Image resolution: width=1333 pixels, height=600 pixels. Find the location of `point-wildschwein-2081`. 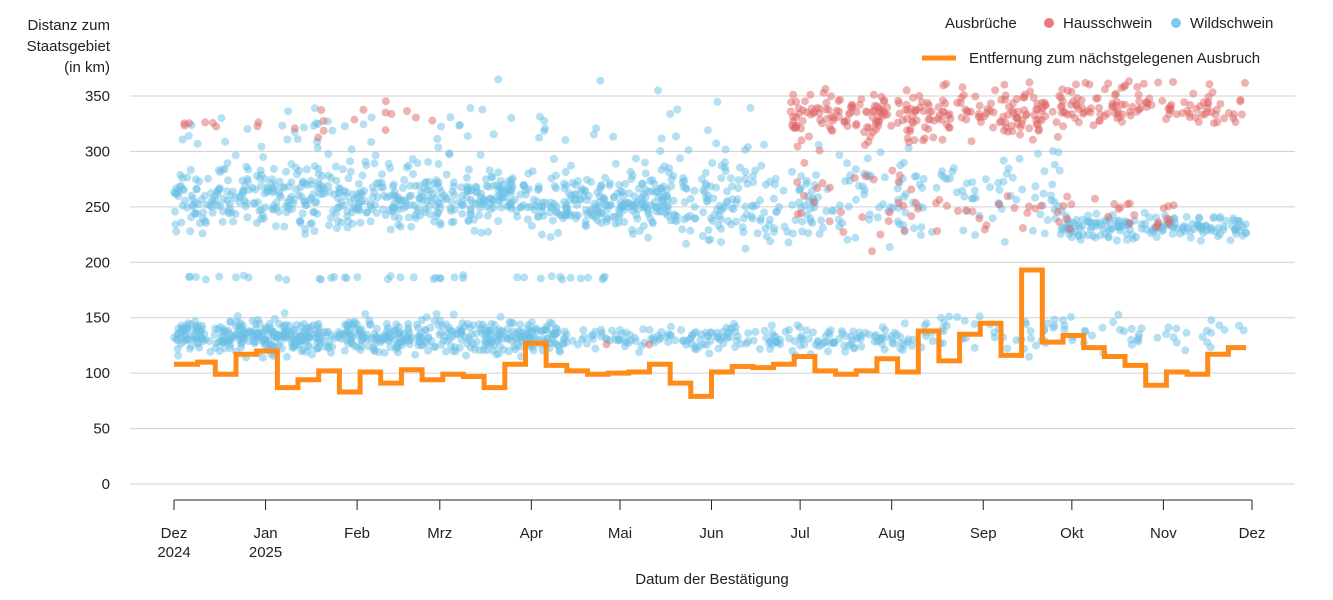

point-wildschwein-2081 is located at coordinates (190, 276).